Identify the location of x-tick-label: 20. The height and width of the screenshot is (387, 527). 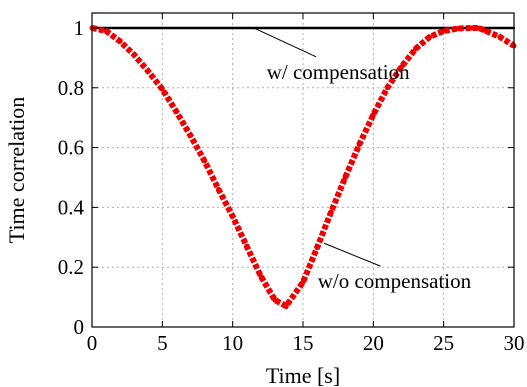
(373, 343).